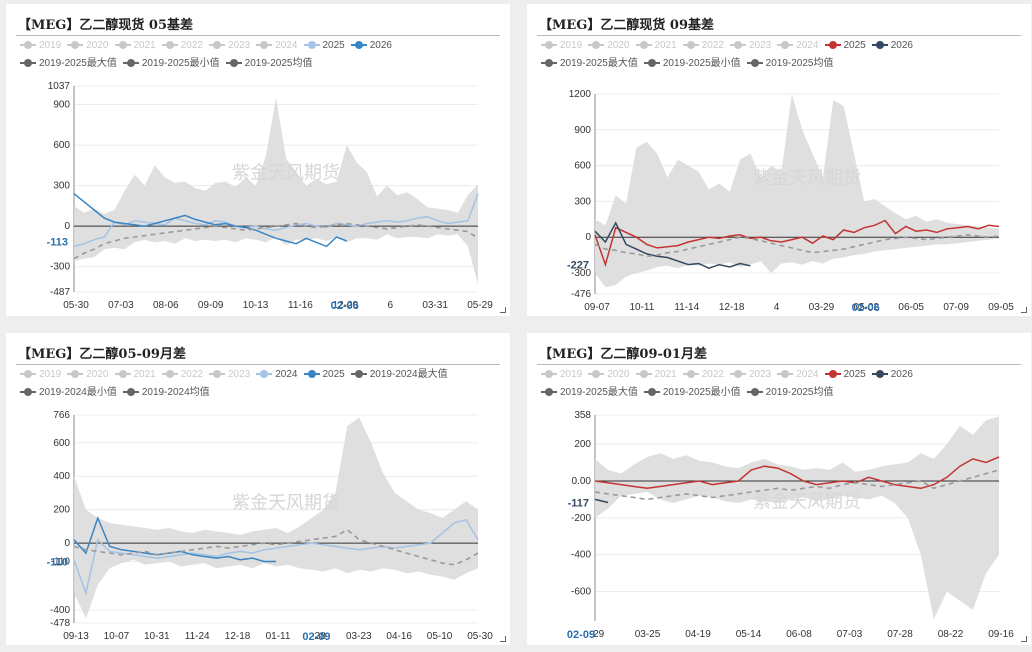 Image resolution: width=1032 pixels, height=652 pixels. Describe the element at coordinates (599, 392) in the screenshot. I see `legend-label: 2019-2025最大值` at that location.